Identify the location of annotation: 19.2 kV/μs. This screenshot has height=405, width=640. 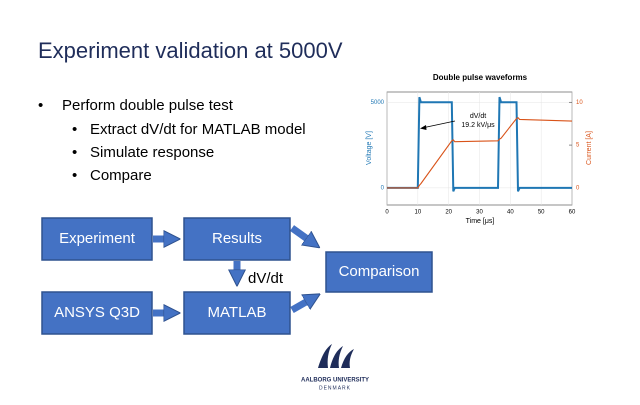
(478, 125).